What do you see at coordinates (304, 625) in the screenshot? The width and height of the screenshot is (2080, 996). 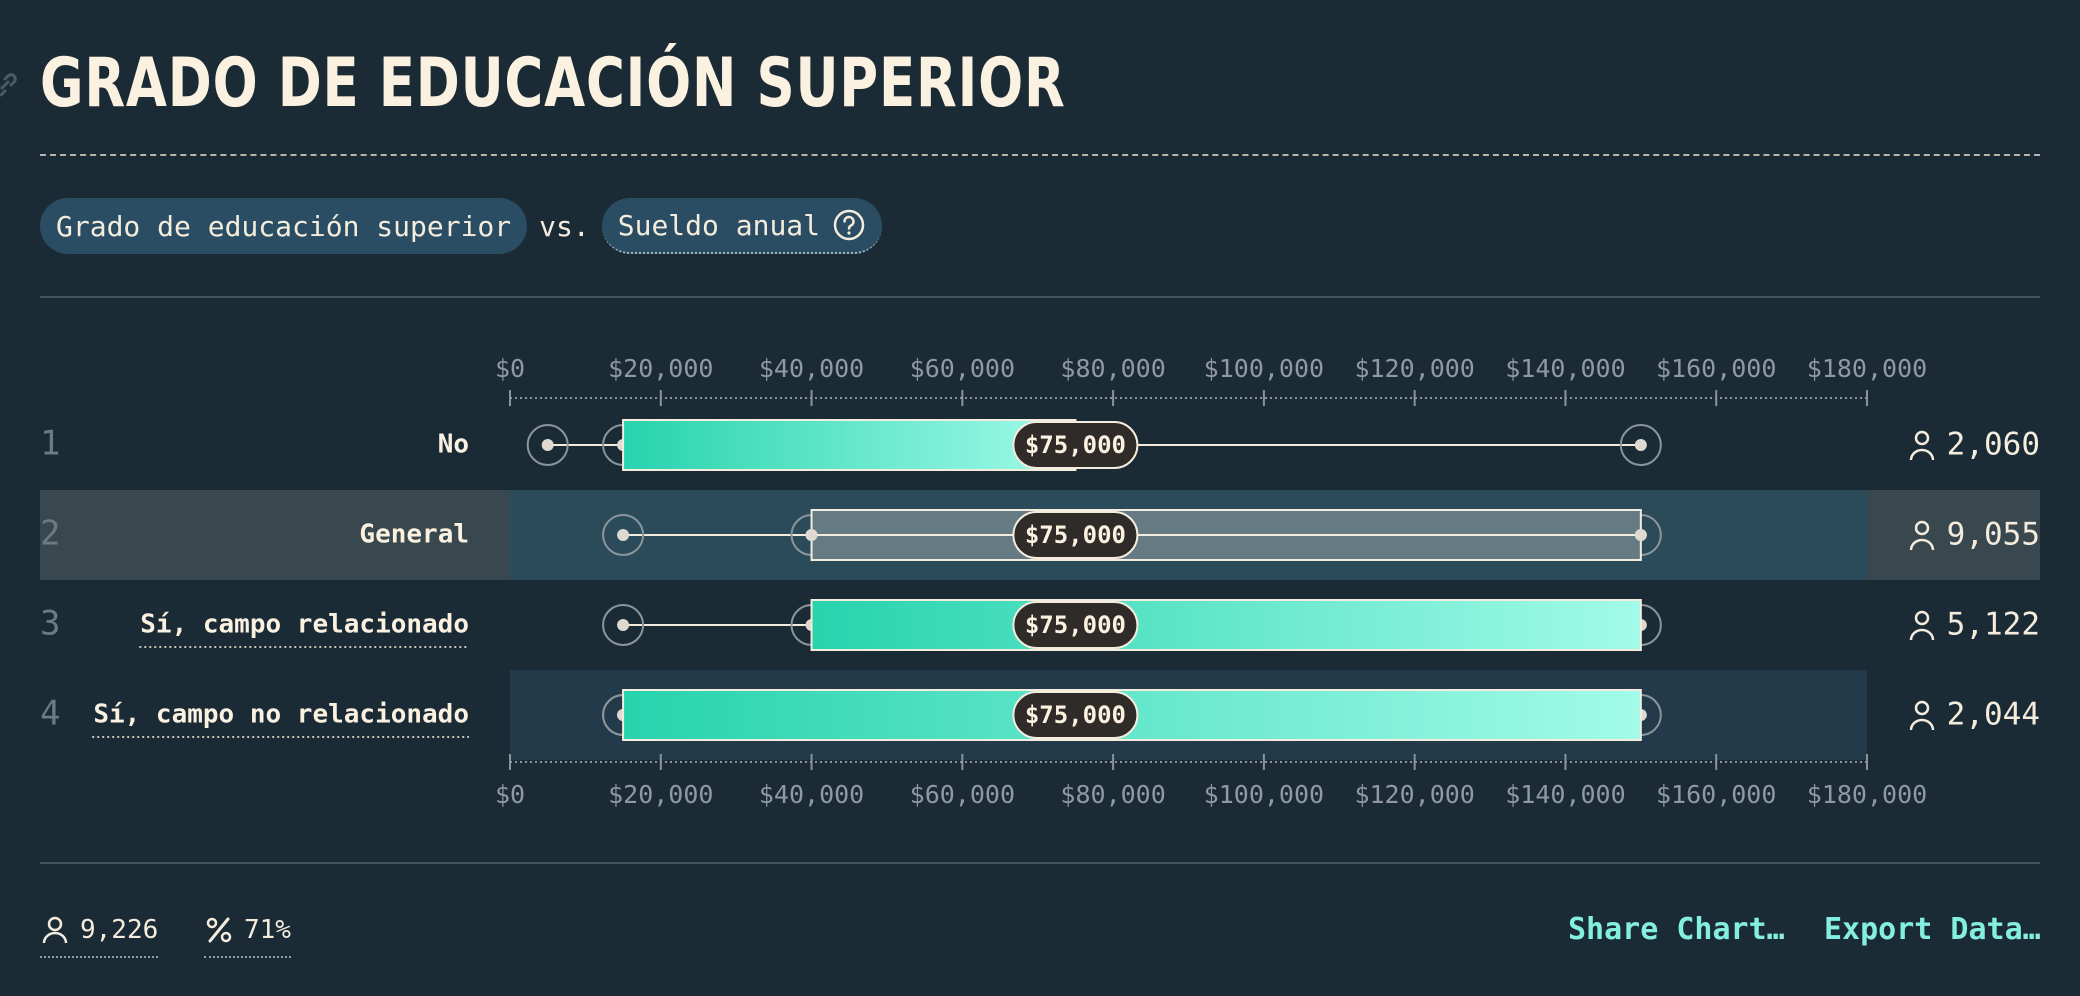 I see `row-label: Sí, campo relacionado` at bounding box center [304, 625].